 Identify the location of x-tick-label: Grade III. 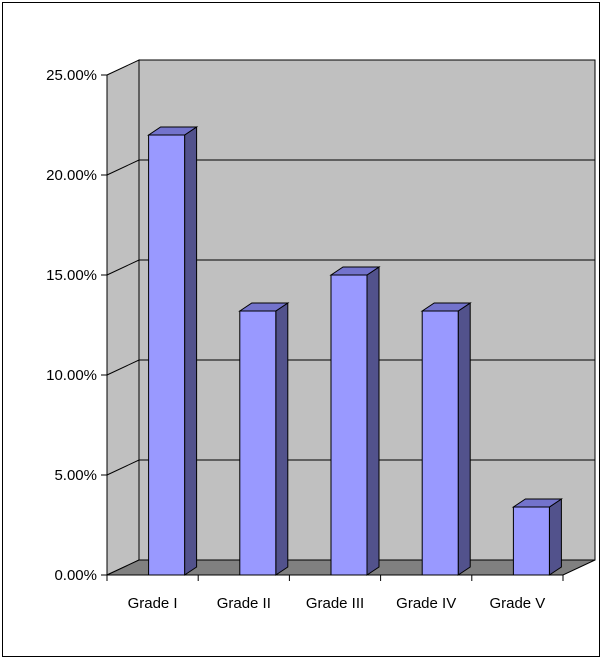
(335, 603).